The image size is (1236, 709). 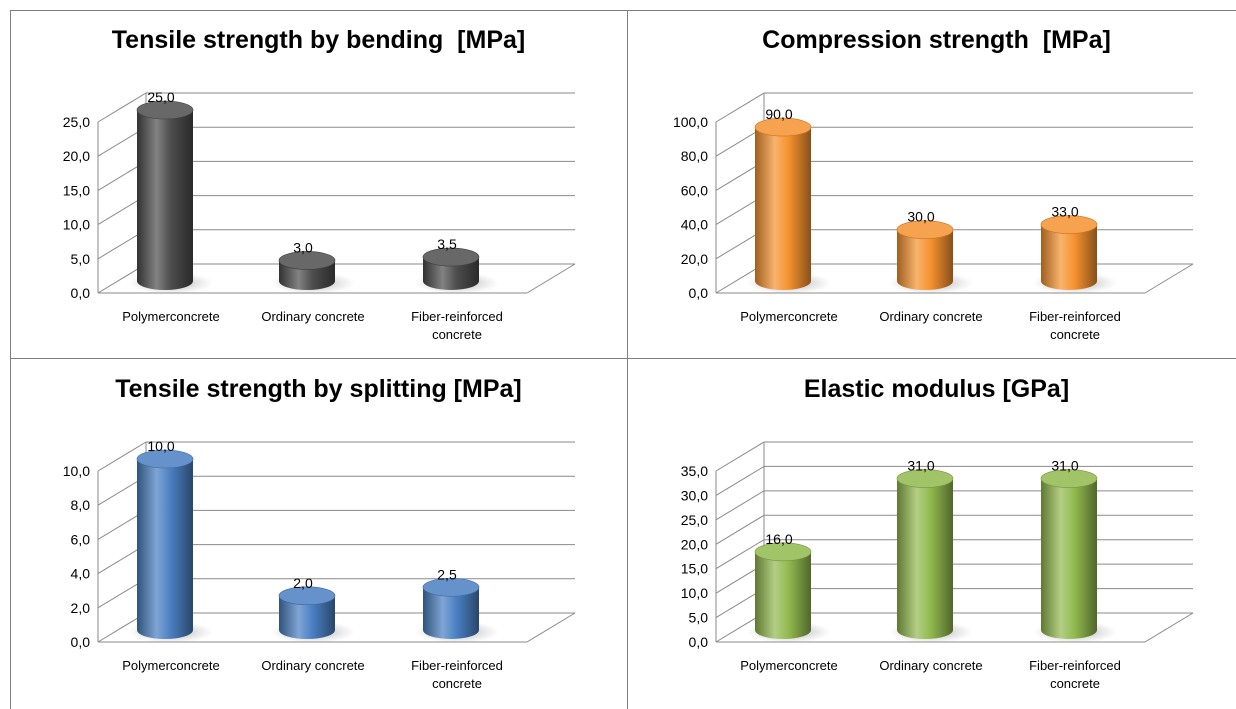 I want to click on y-tick-label: 80,0, so click(x=694, y=156).